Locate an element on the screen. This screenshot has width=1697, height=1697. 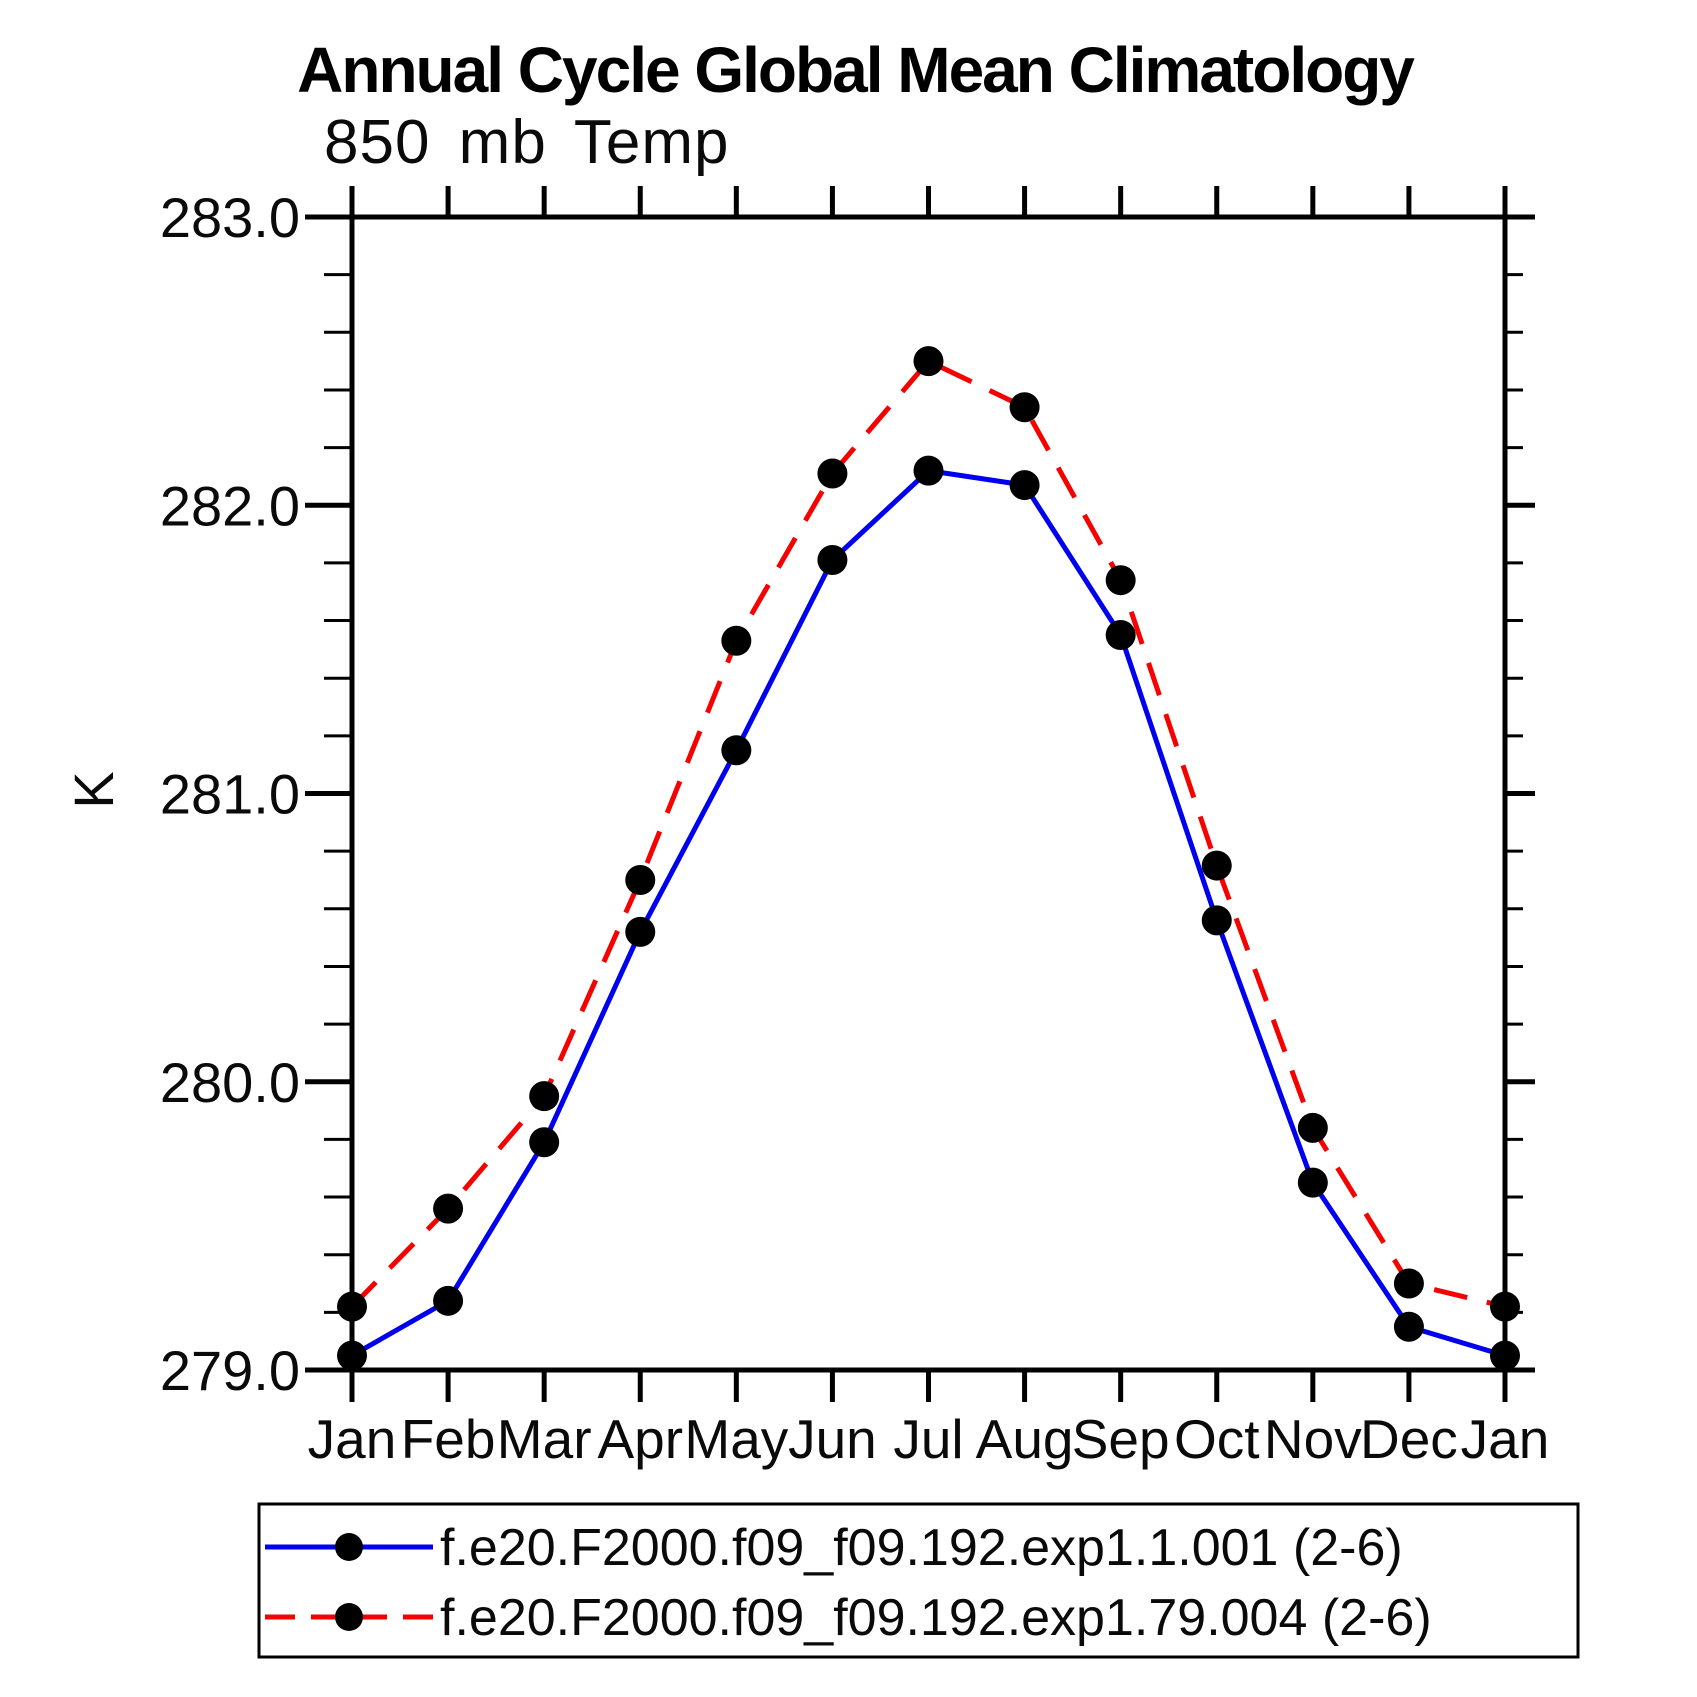
y-axis-title: K is located at coordinates (93, 789).